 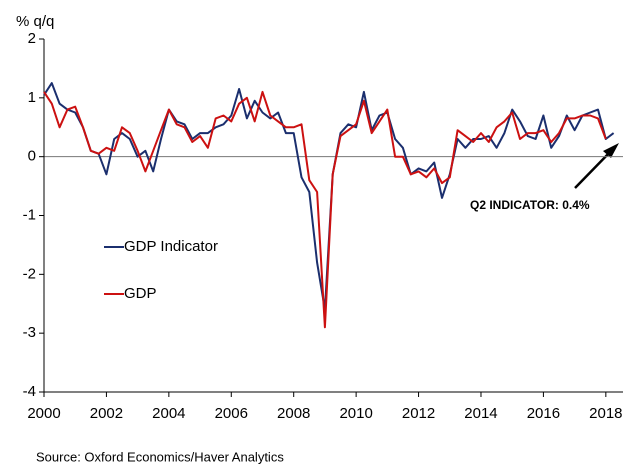 What do you see at coordinates (231, 413) in the screenshot?
I see `x-tick-label: 2006` at bounding box center [231, 413].